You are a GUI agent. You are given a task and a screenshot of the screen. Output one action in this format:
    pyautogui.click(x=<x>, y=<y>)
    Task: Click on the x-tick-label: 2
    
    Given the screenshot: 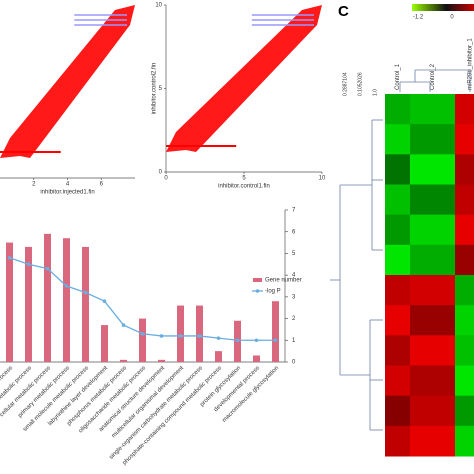 What is the action you would take?
    pyautogui.click(x=34, y=185)
    